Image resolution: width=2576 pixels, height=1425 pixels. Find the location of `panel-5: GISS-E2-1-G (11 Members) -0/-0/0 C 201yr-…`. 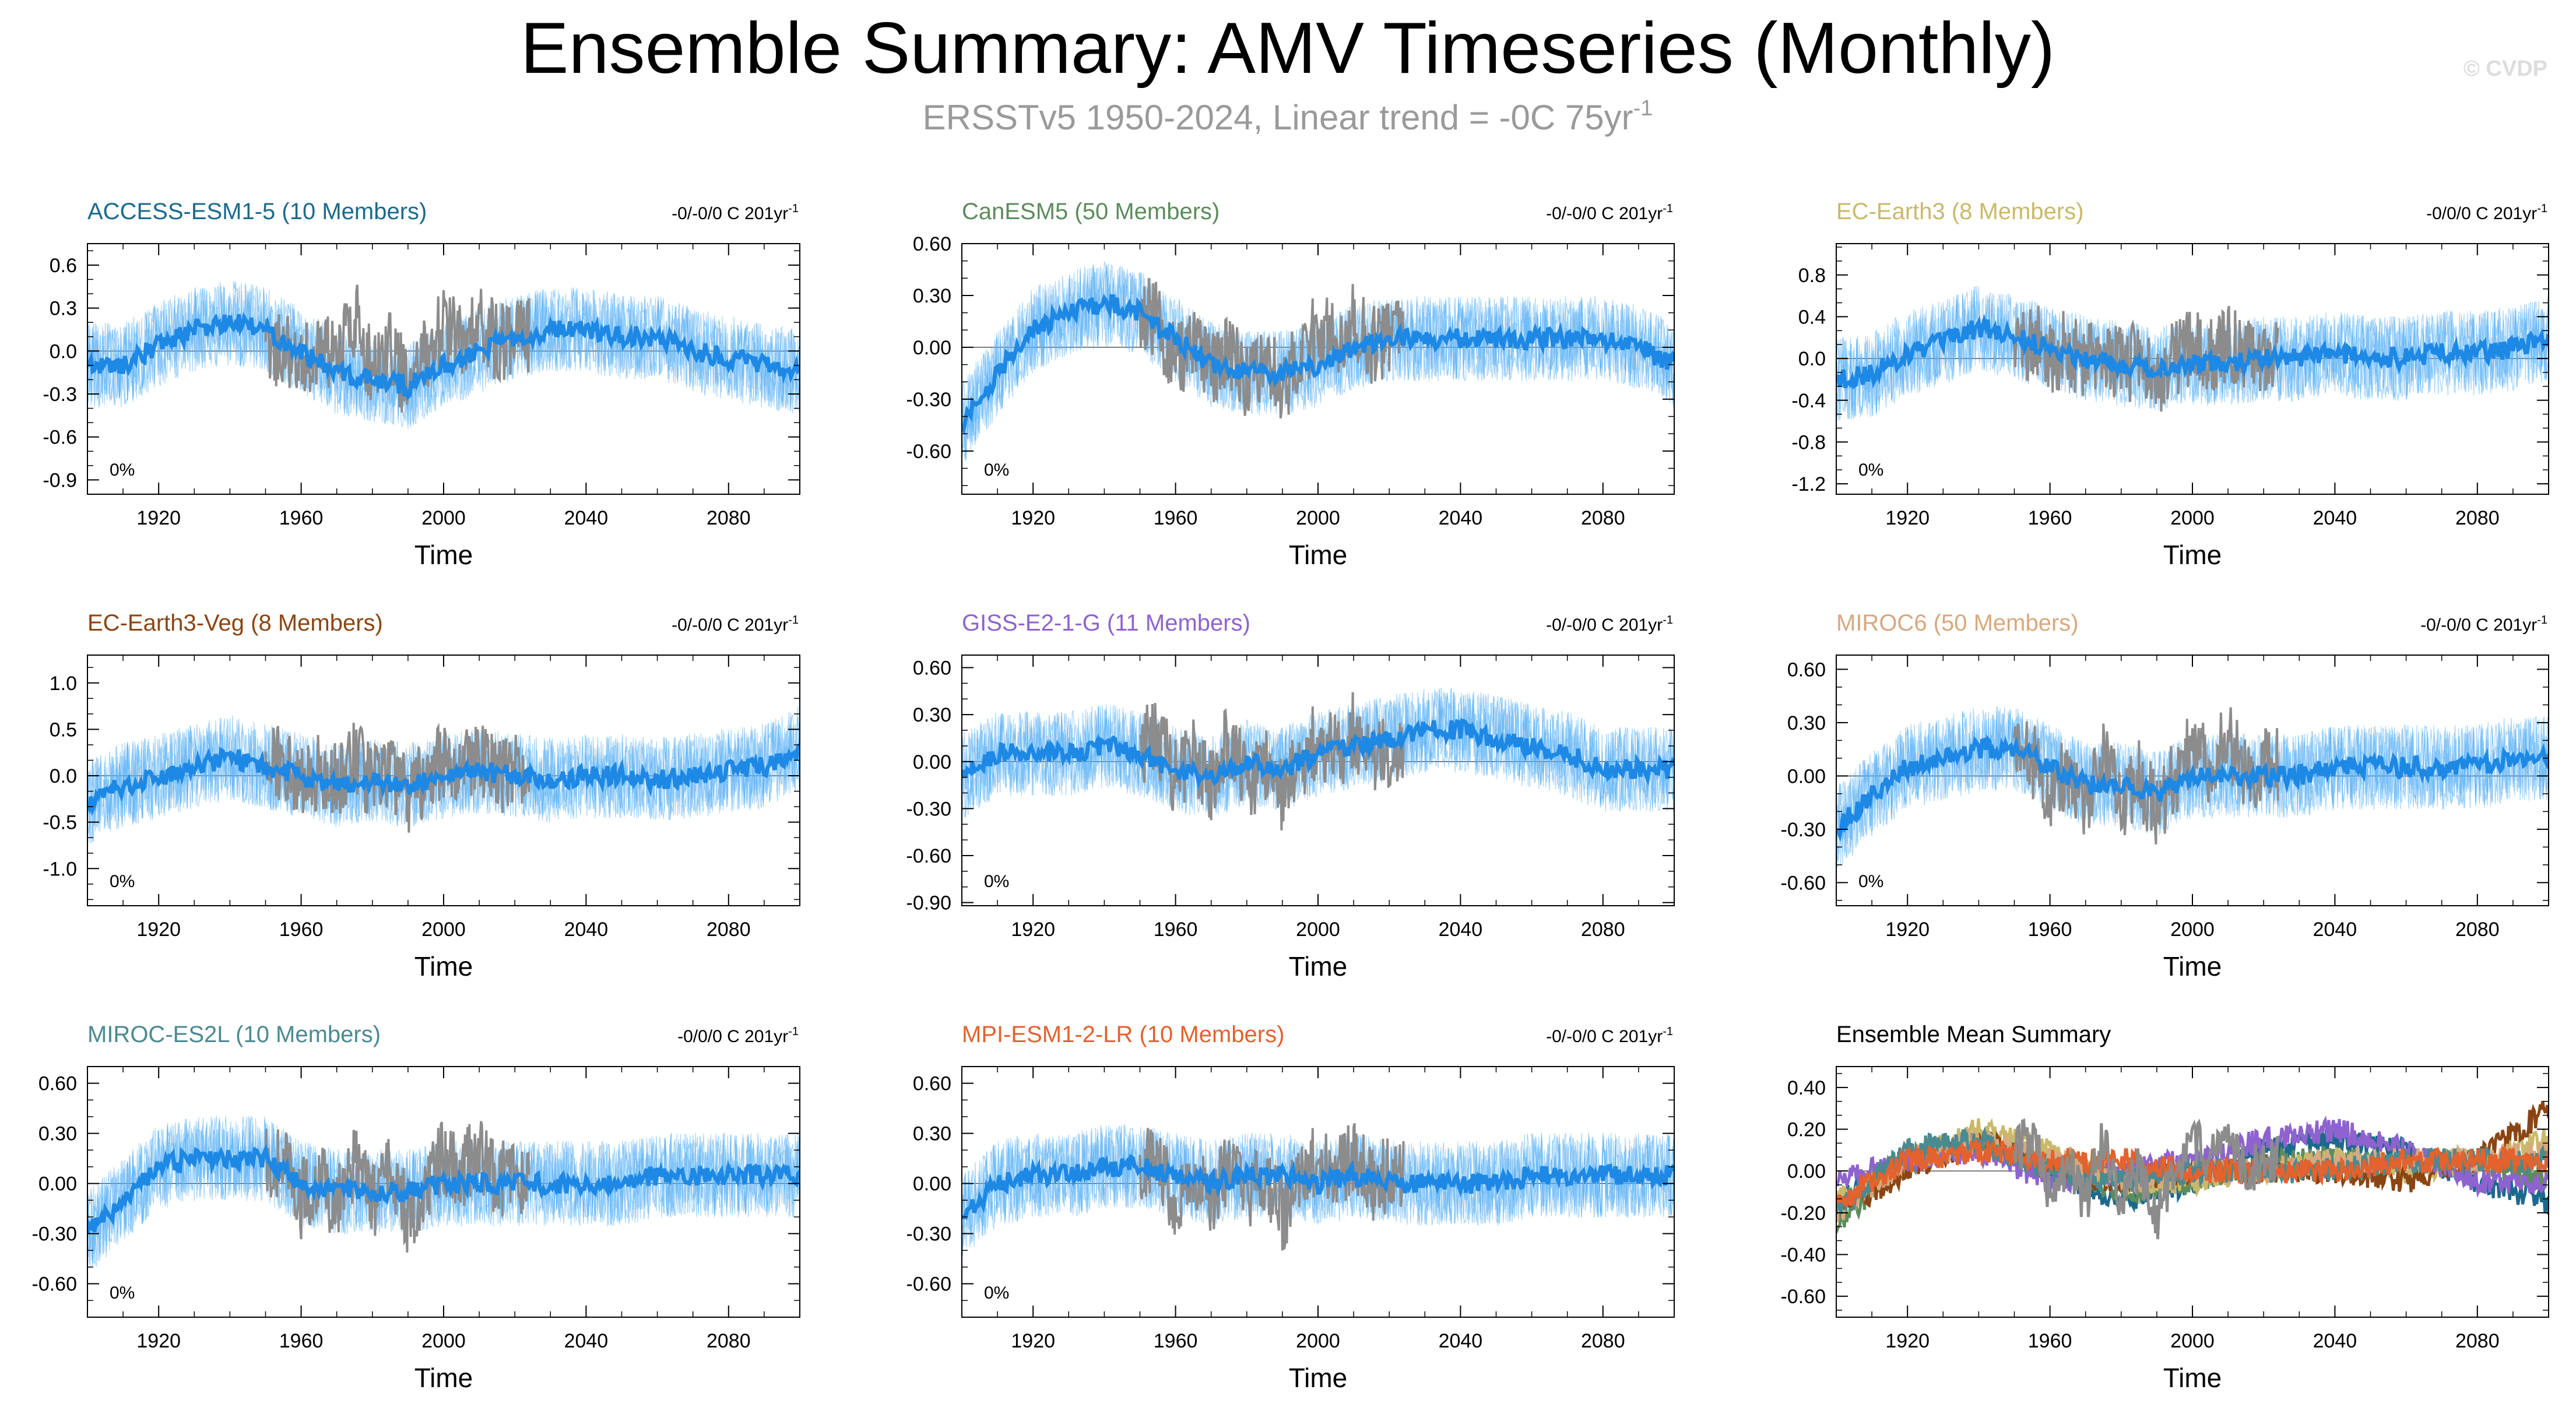

panel-5: GISS-E2-1-G (11 Members) -0/-0/0 C 201yr-… is located at coordinates (1290, 795).